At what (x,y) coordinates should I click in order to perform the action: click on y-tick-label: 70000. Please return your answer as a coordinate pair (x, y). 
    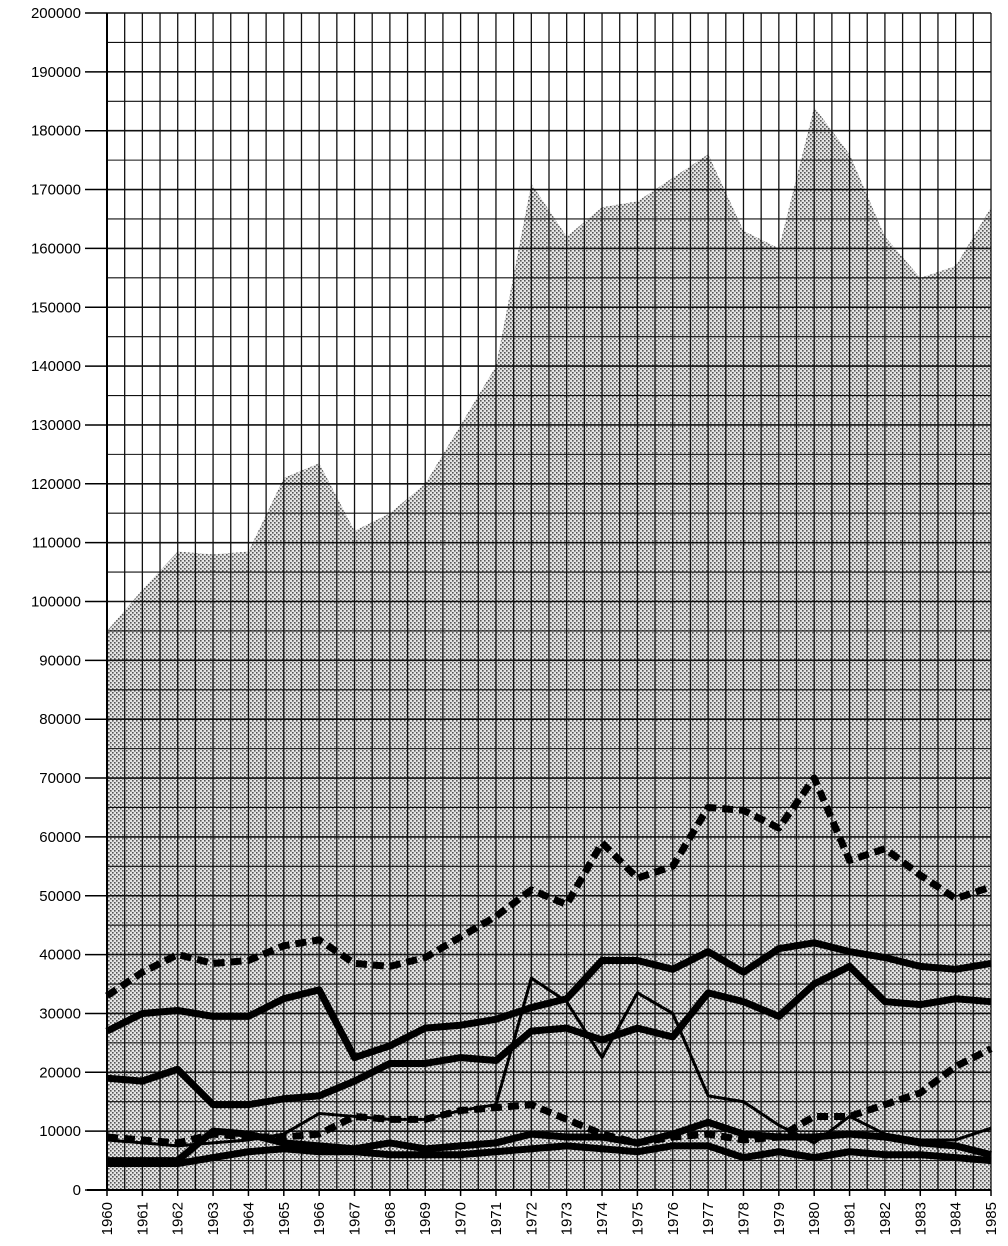
    Looking at the image, I should click on (60, 778).